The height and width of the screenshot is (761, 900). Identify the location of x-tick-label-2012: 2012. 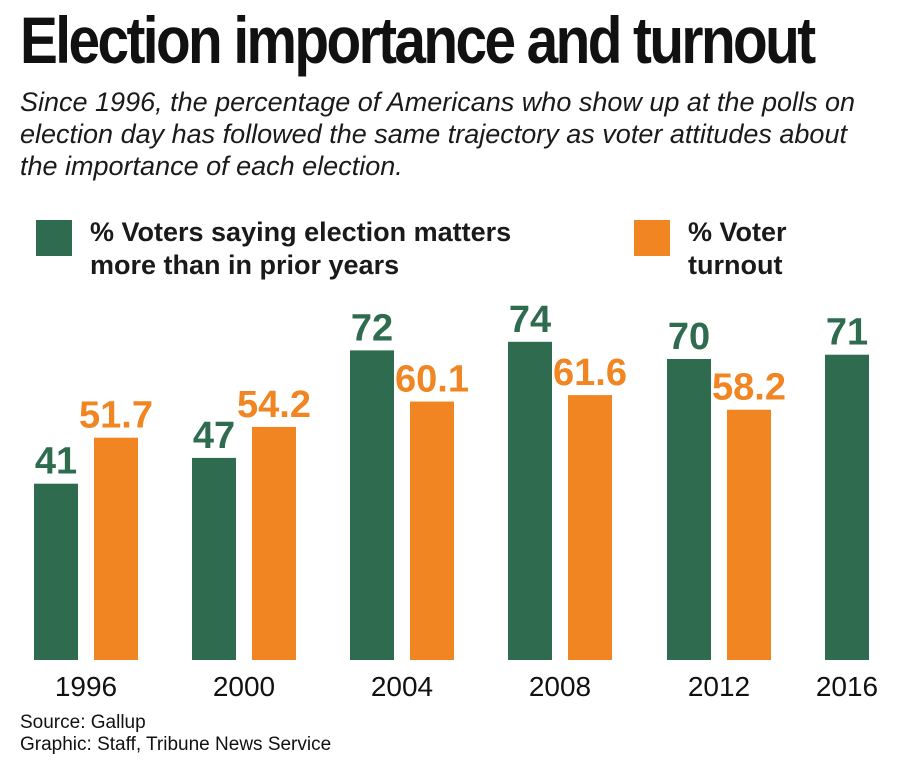
(719, 686).